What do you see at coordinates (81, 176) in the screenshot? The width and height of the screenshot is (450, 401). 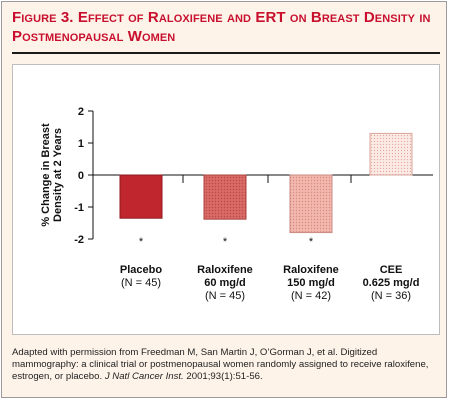 I see `y-tick-label: 0` at bounding box center [81, 176].